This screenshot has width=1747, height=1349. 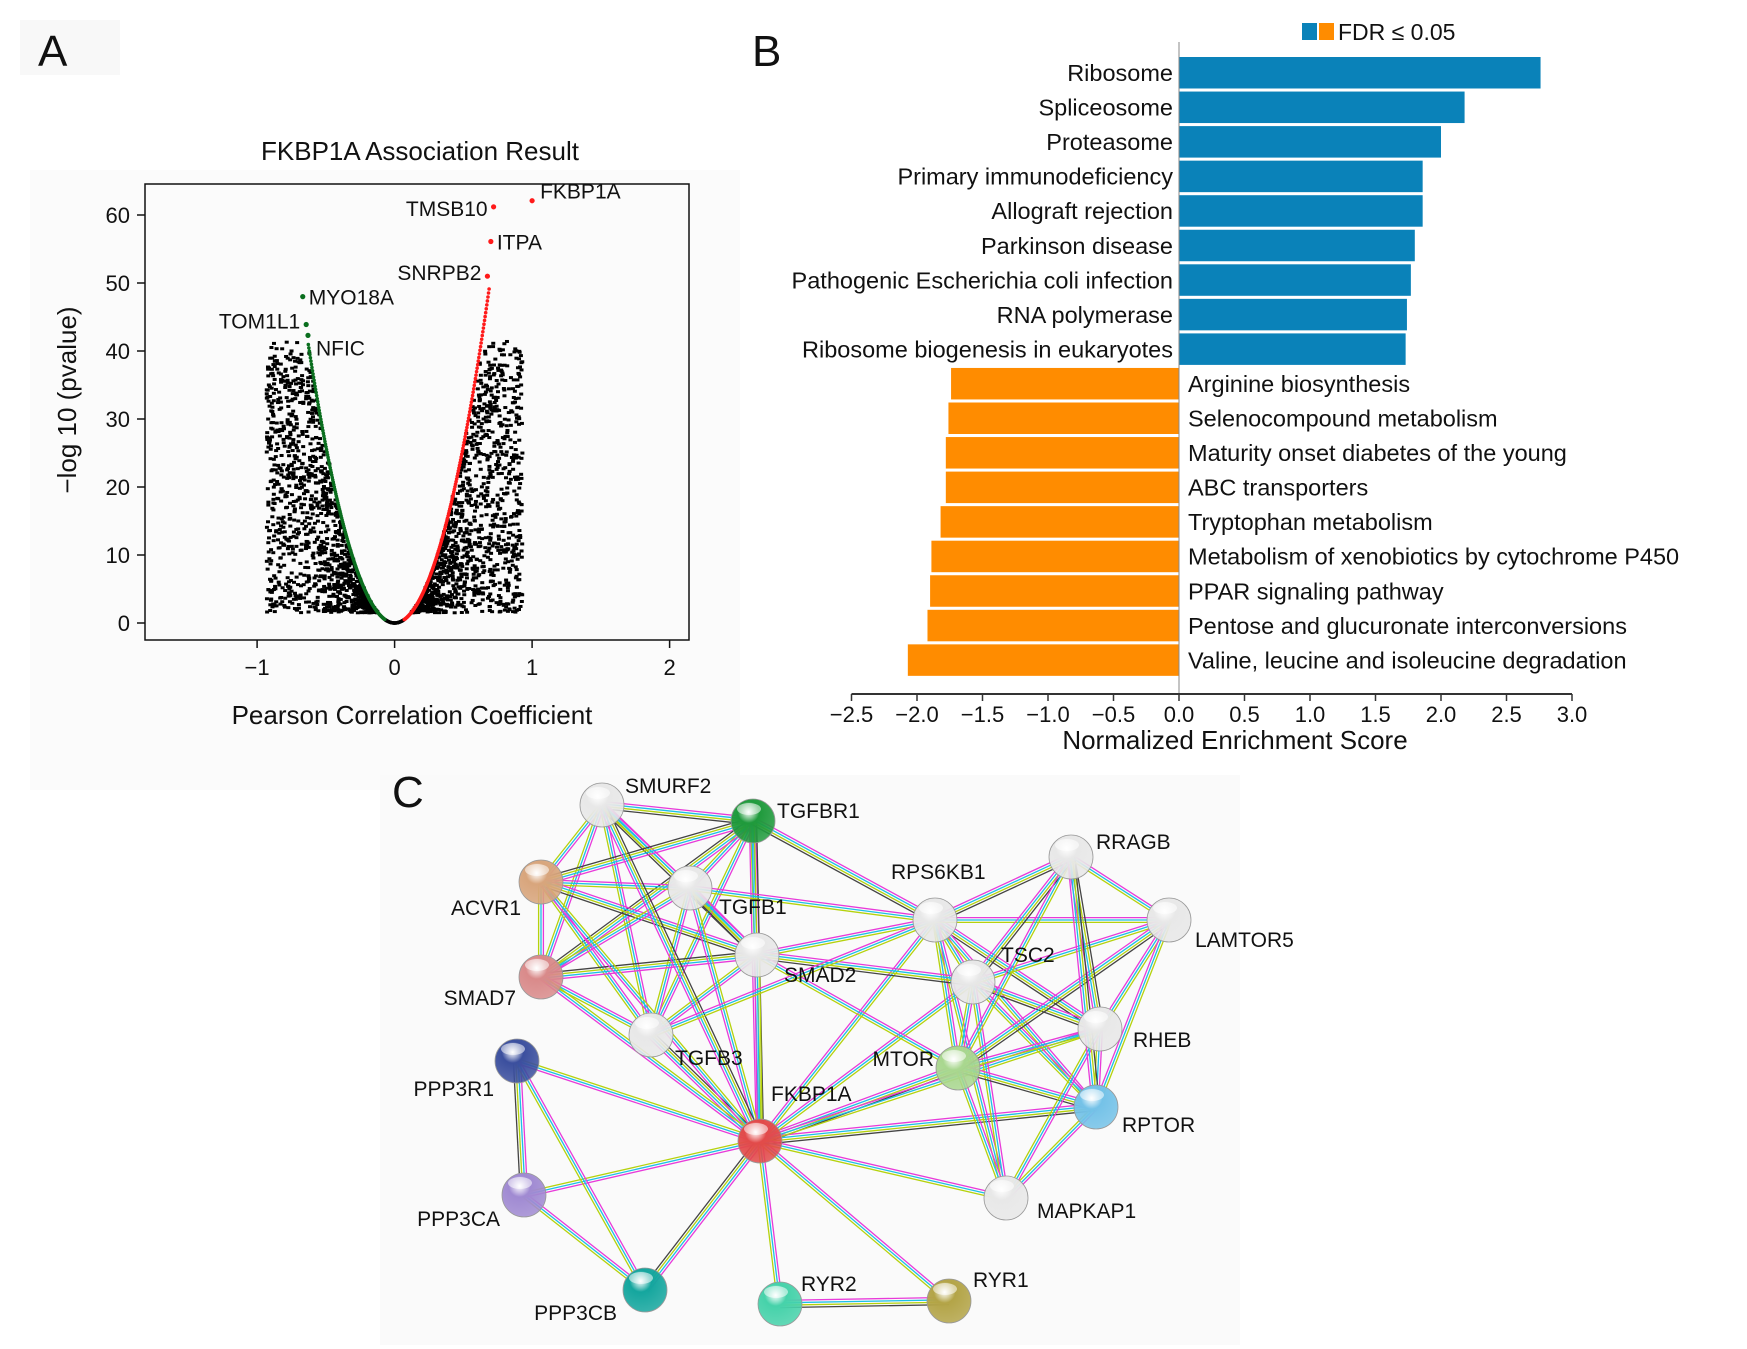 What do you see at coordinates (1162, 1040) in the screenshot?
I see `protein-node-label: RHEB` at bounding box center [1162, 1040].